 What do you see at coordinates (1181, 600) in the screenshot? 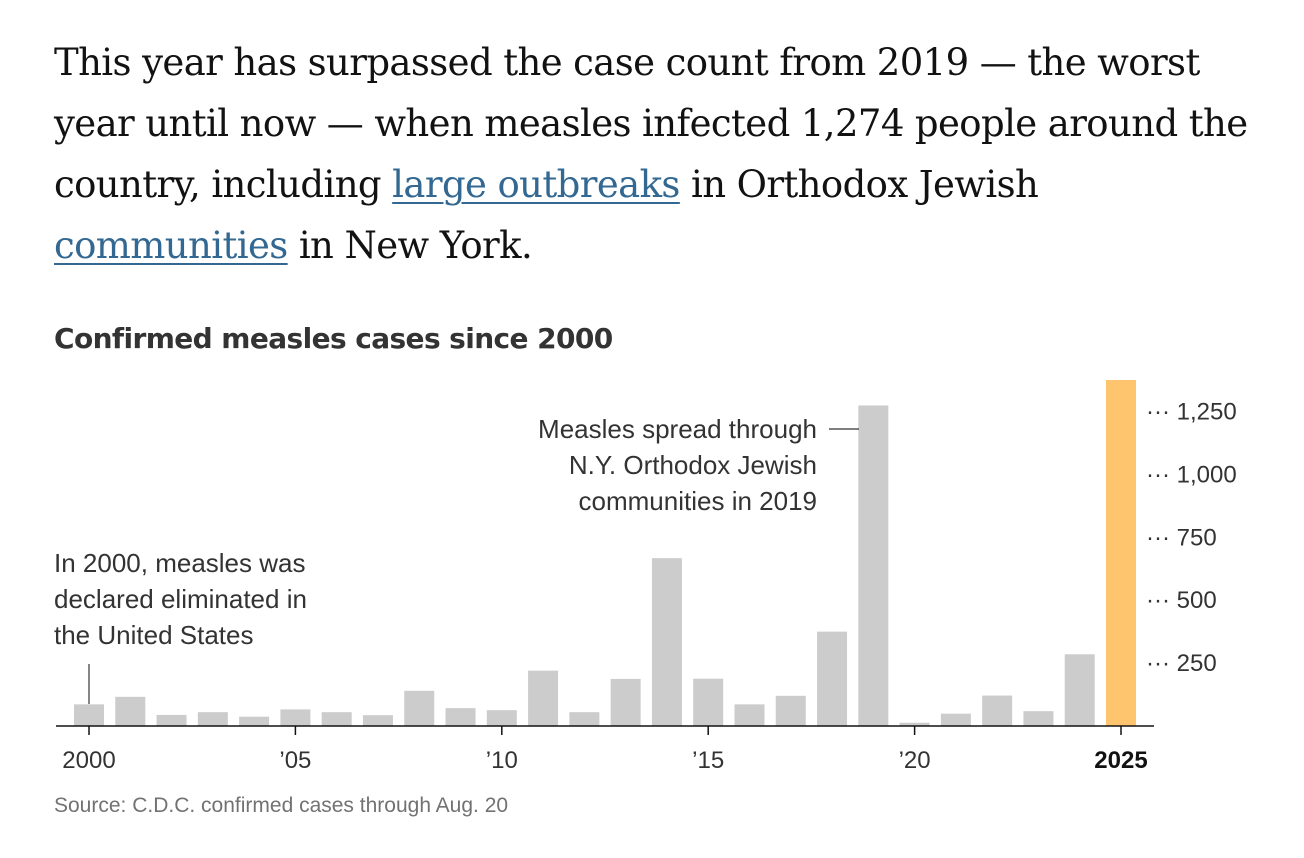
I see `y-tick-label-1: ··· 500` at bounding box center [1181, 600].